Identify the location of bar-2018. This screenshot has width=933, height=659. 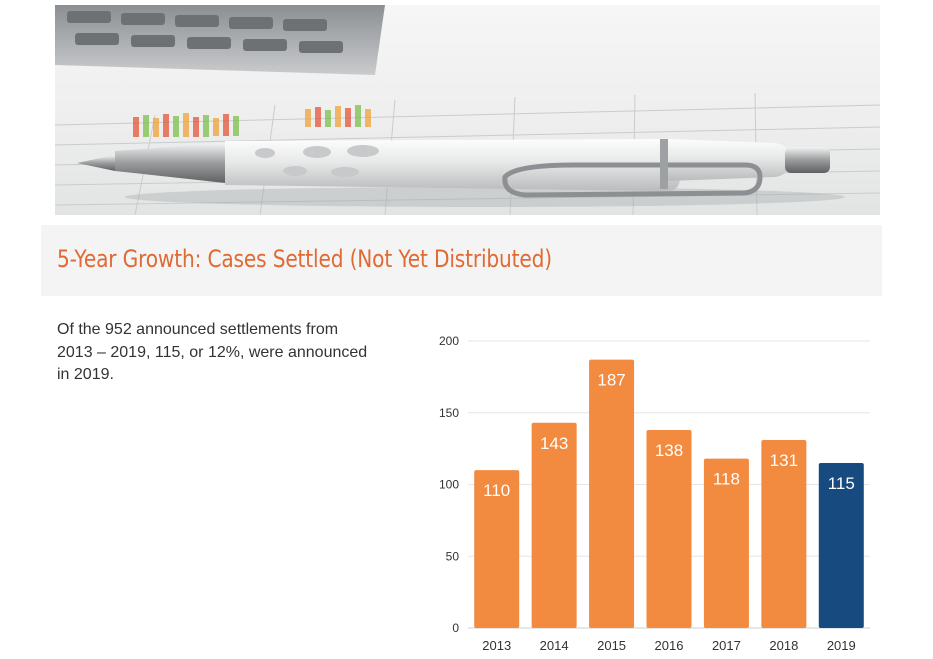
(784, 534).